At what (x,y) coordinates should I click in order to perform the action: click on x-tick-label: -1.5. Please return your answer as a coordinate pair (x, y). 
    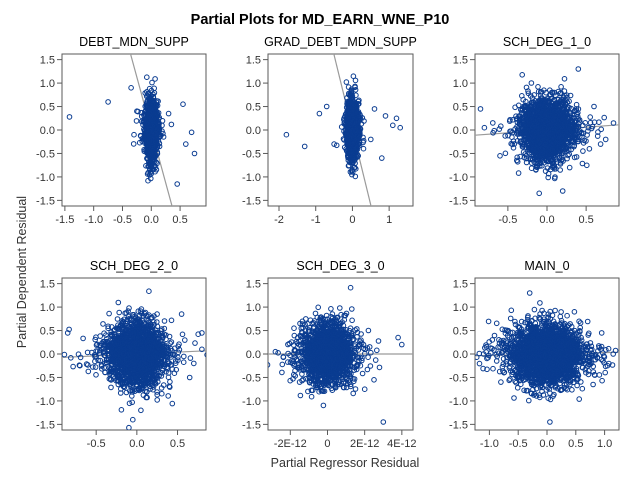
    Looking at the image, I should click on (64, 220).